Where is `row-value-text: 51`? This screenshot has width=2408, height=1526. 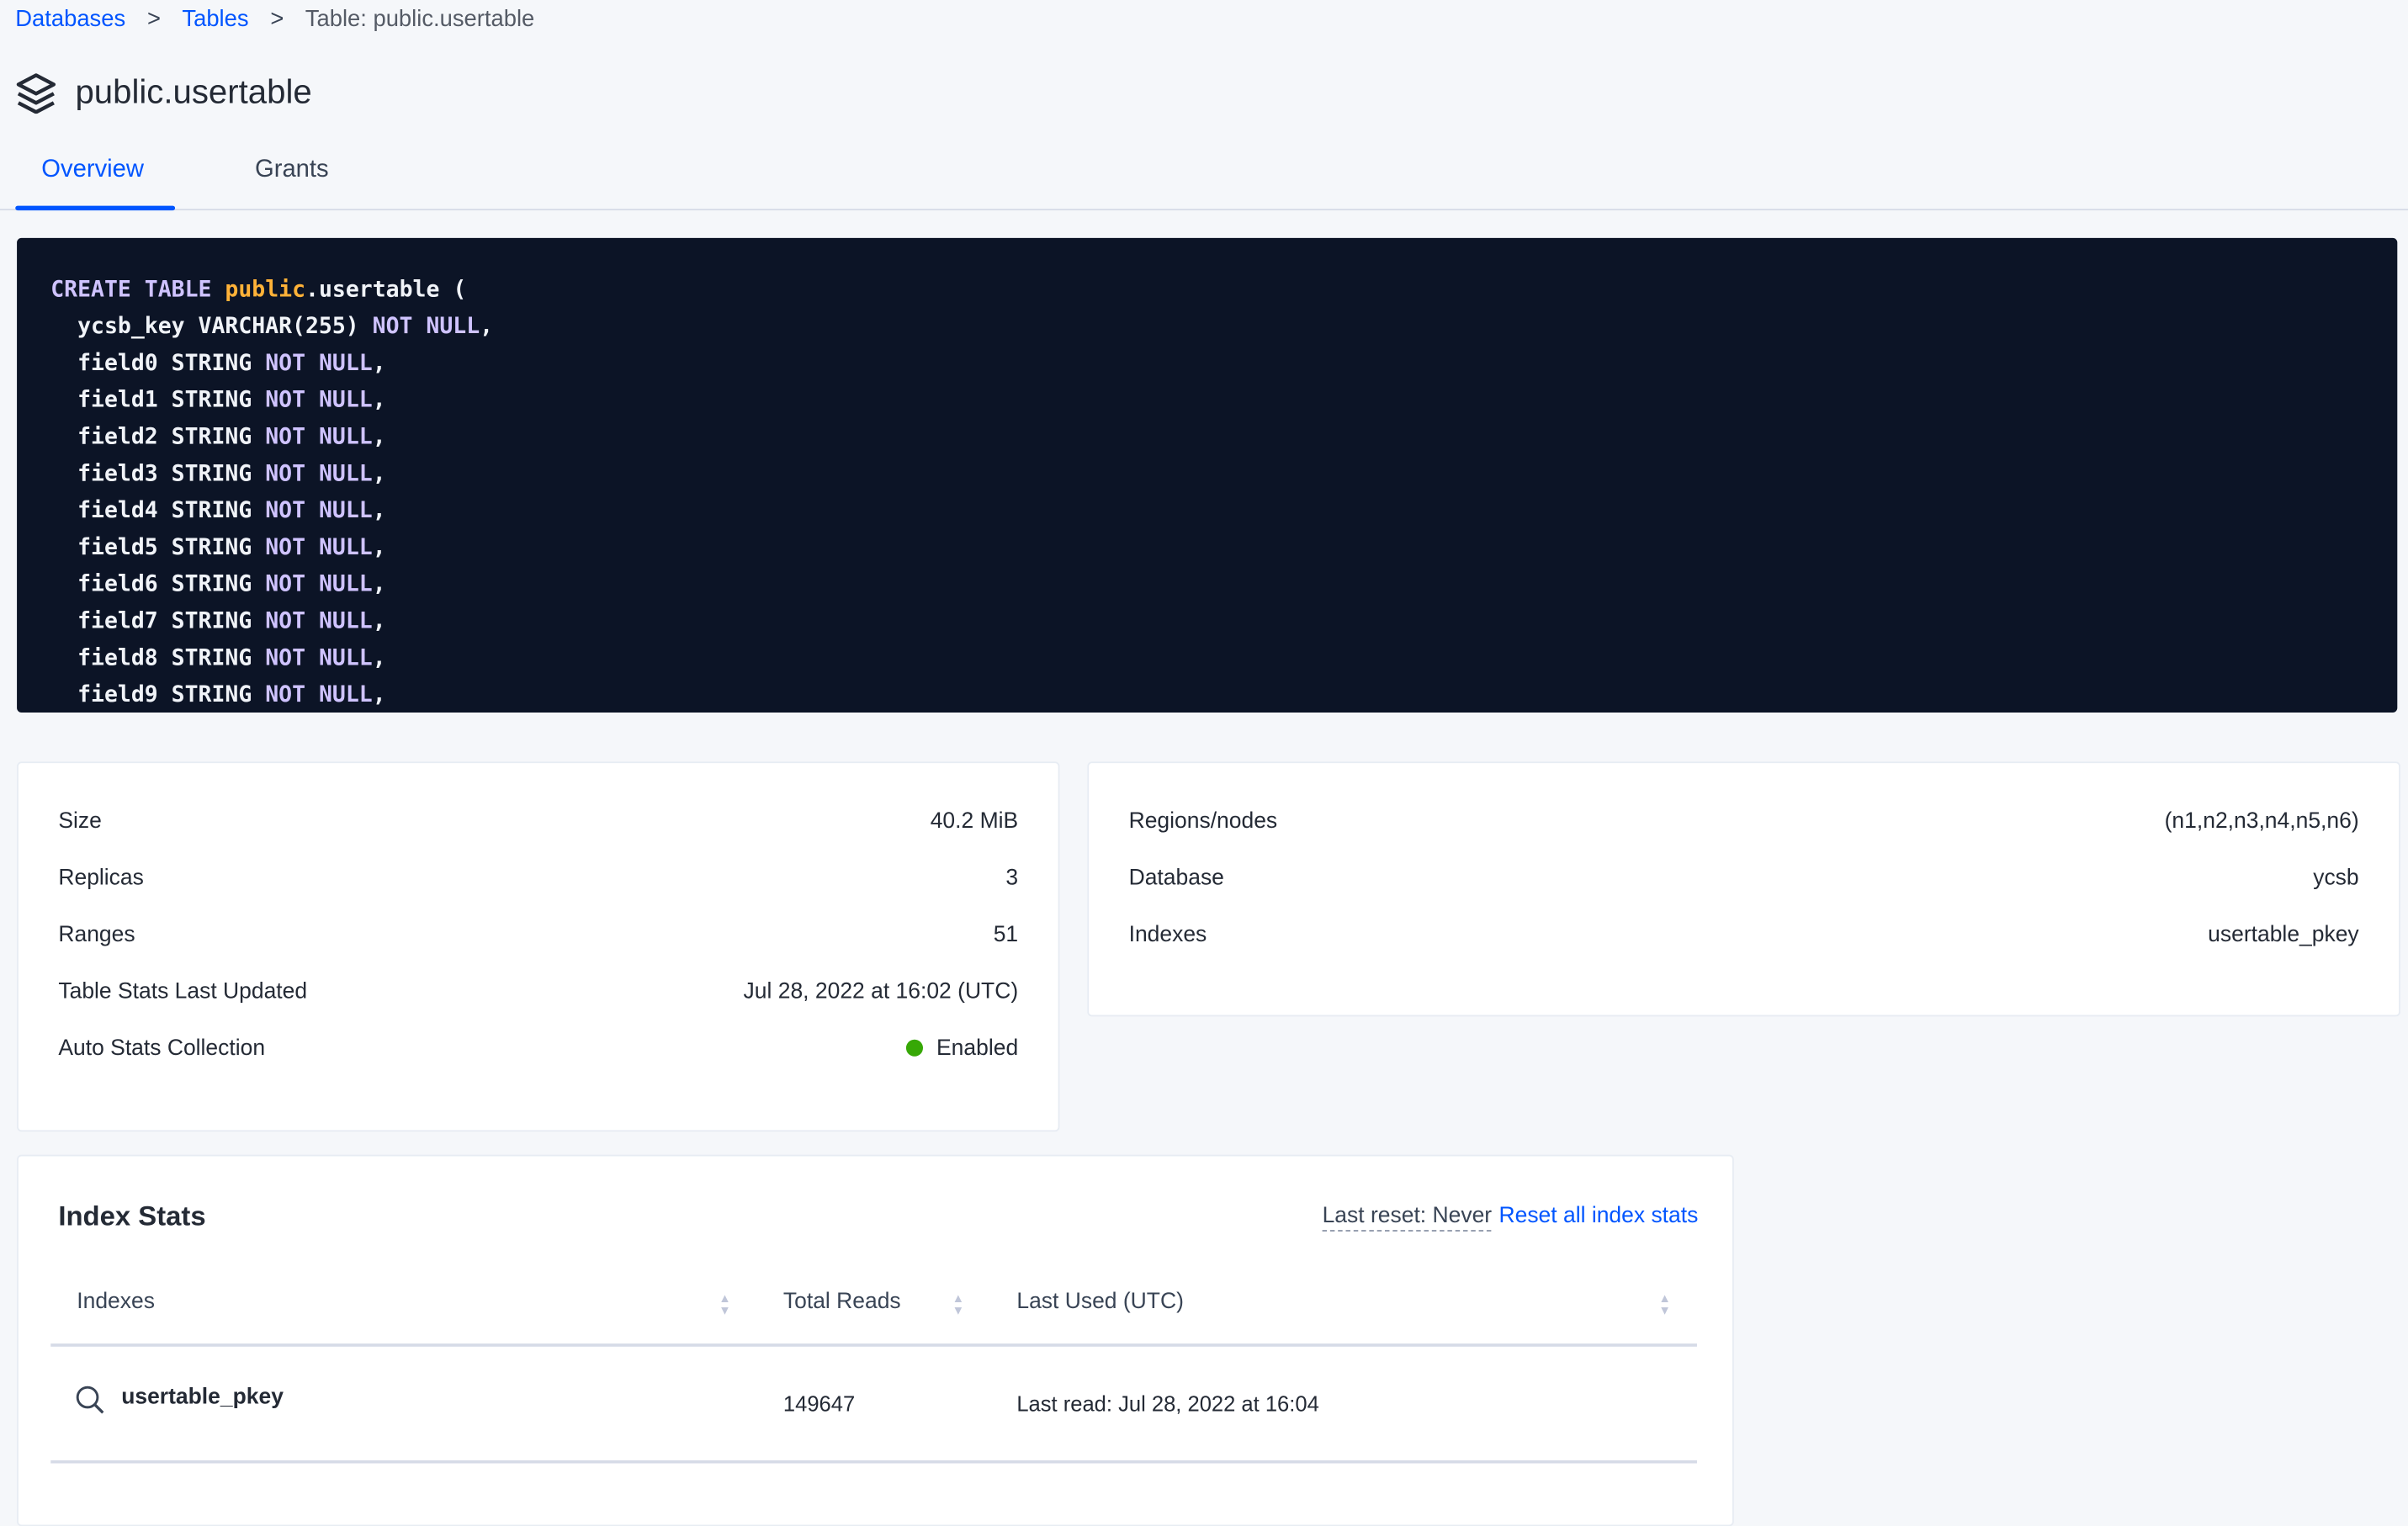
row-value-text: 51 is located at coordinates (1006, 936).